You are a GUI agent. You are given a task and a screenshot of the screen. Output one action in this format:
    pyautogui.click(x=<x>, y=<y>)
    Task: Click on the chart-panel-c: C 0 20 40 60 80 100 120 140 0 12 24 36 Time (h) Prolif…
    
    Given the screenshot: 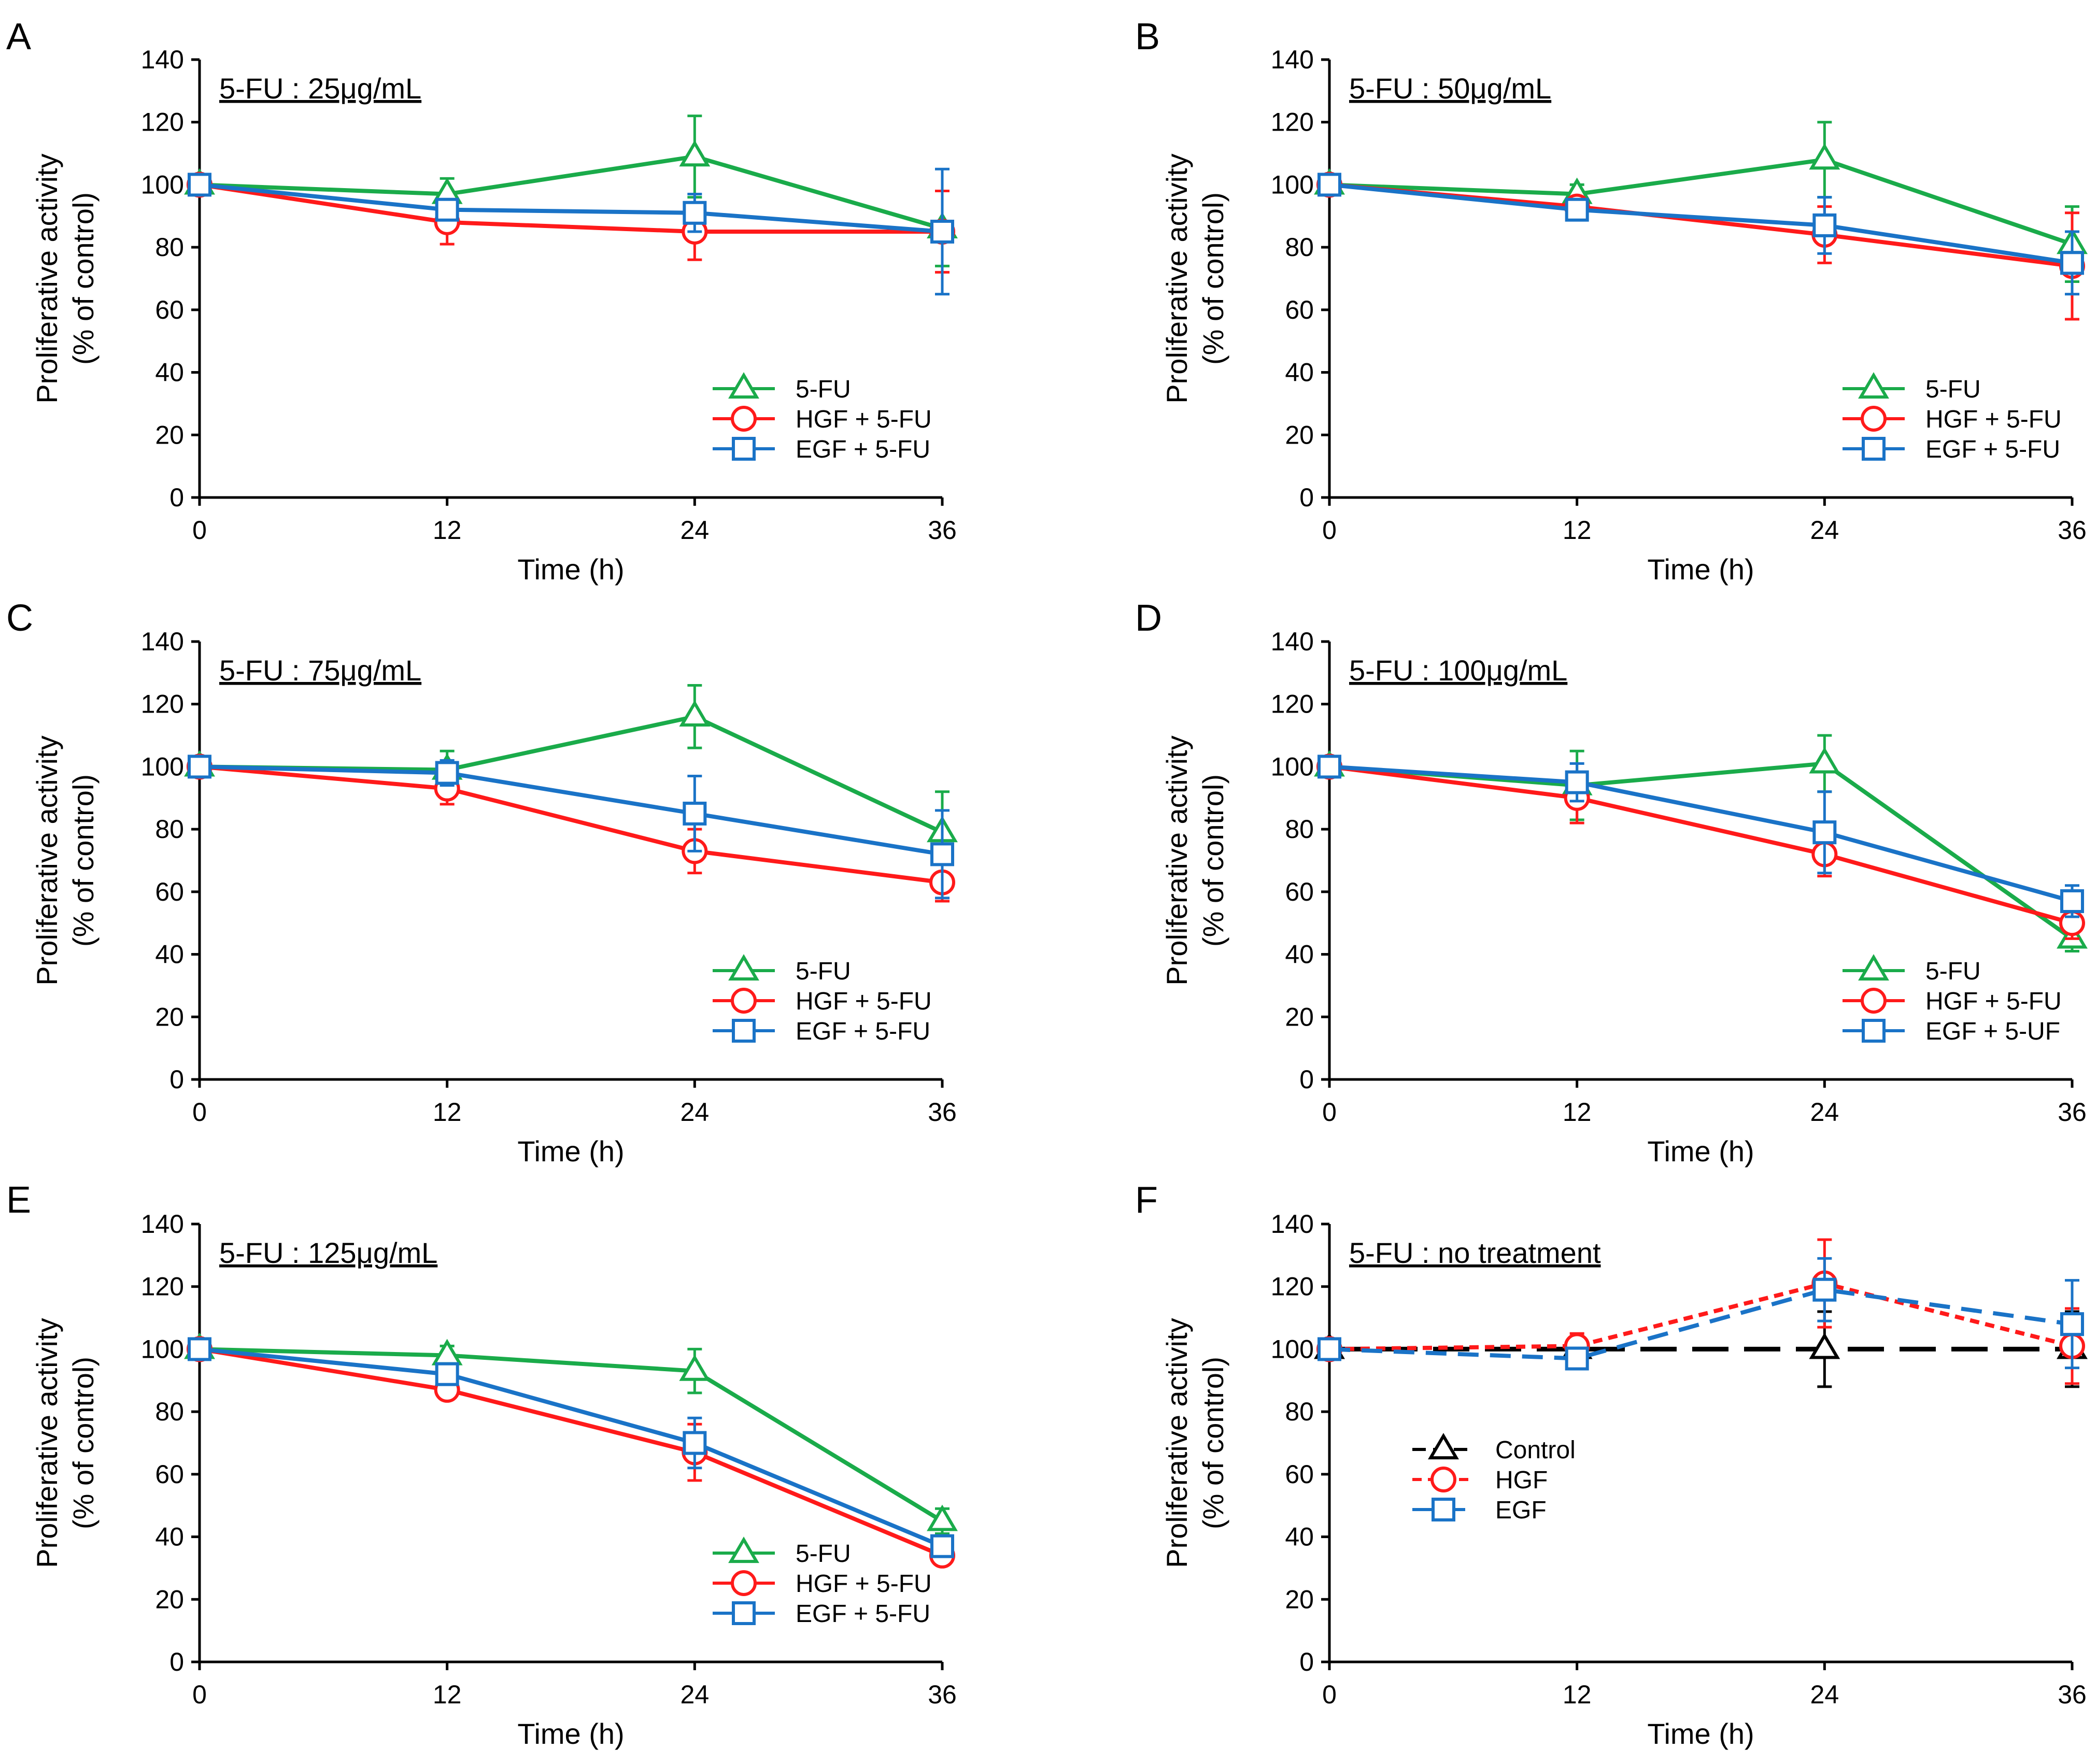 What is the action you would take?
    pyautogui.click(x=482, y=883)
    